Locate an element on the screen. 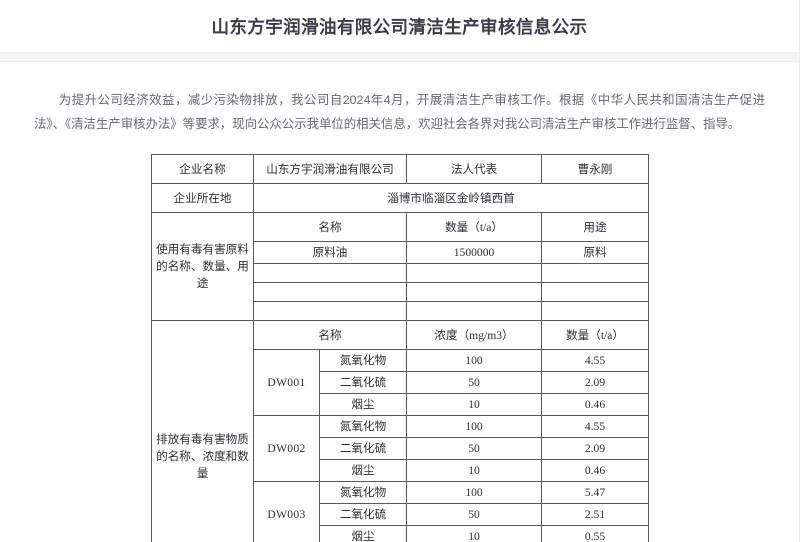  table-row: 原料油 1500000 原料 is located at coordinates (401, 253).